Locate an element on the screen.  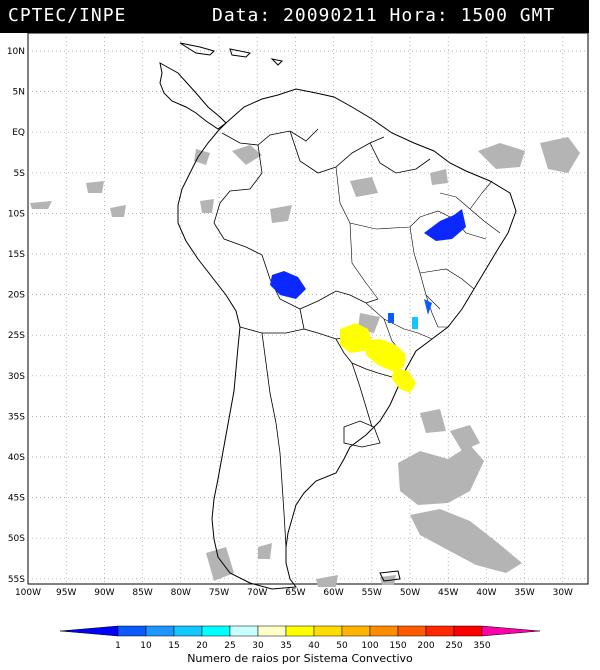
legend-label: 100 is located at coordinates (369, 646).